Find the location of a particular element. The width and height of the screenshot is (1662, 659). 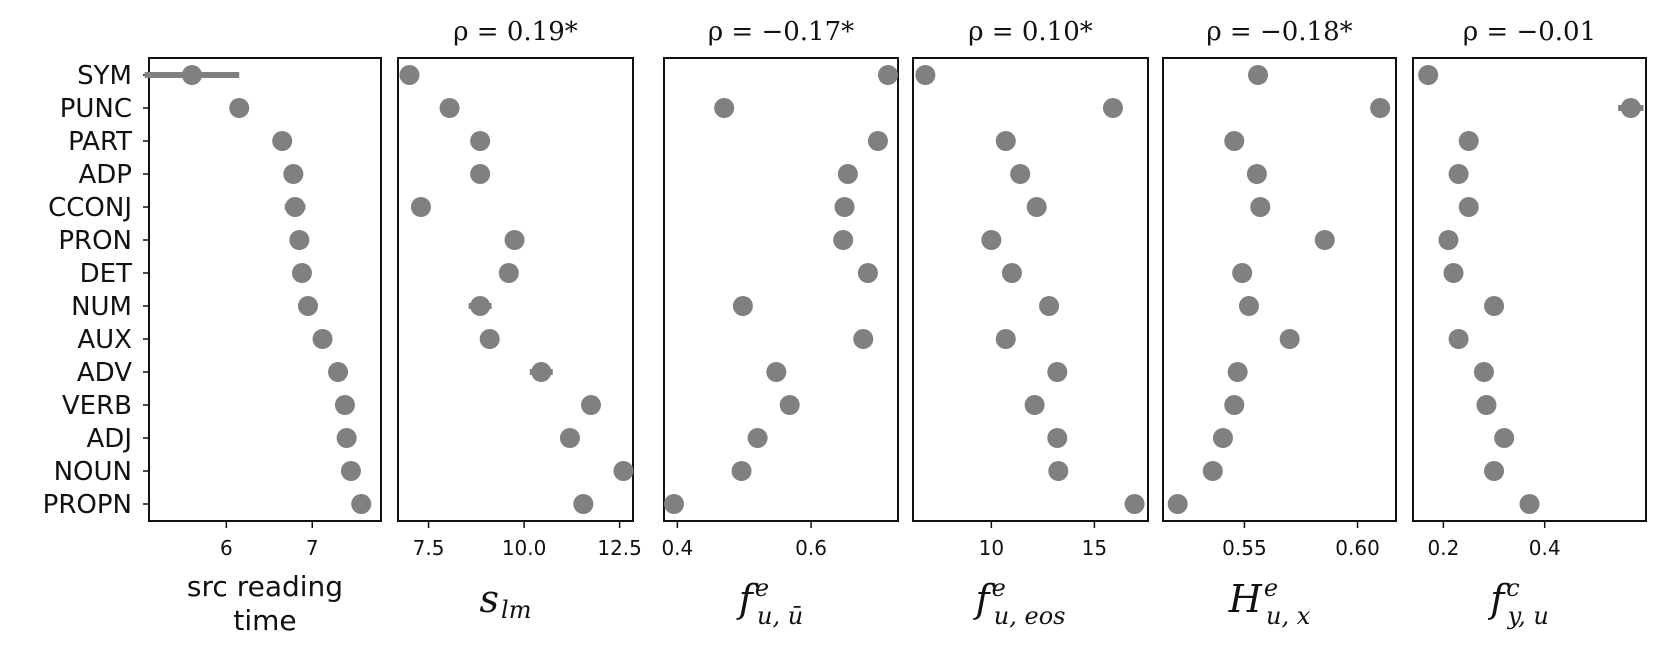

panel-src-reading-time: 6 7 src reading time is located at coordinates (263, 347).